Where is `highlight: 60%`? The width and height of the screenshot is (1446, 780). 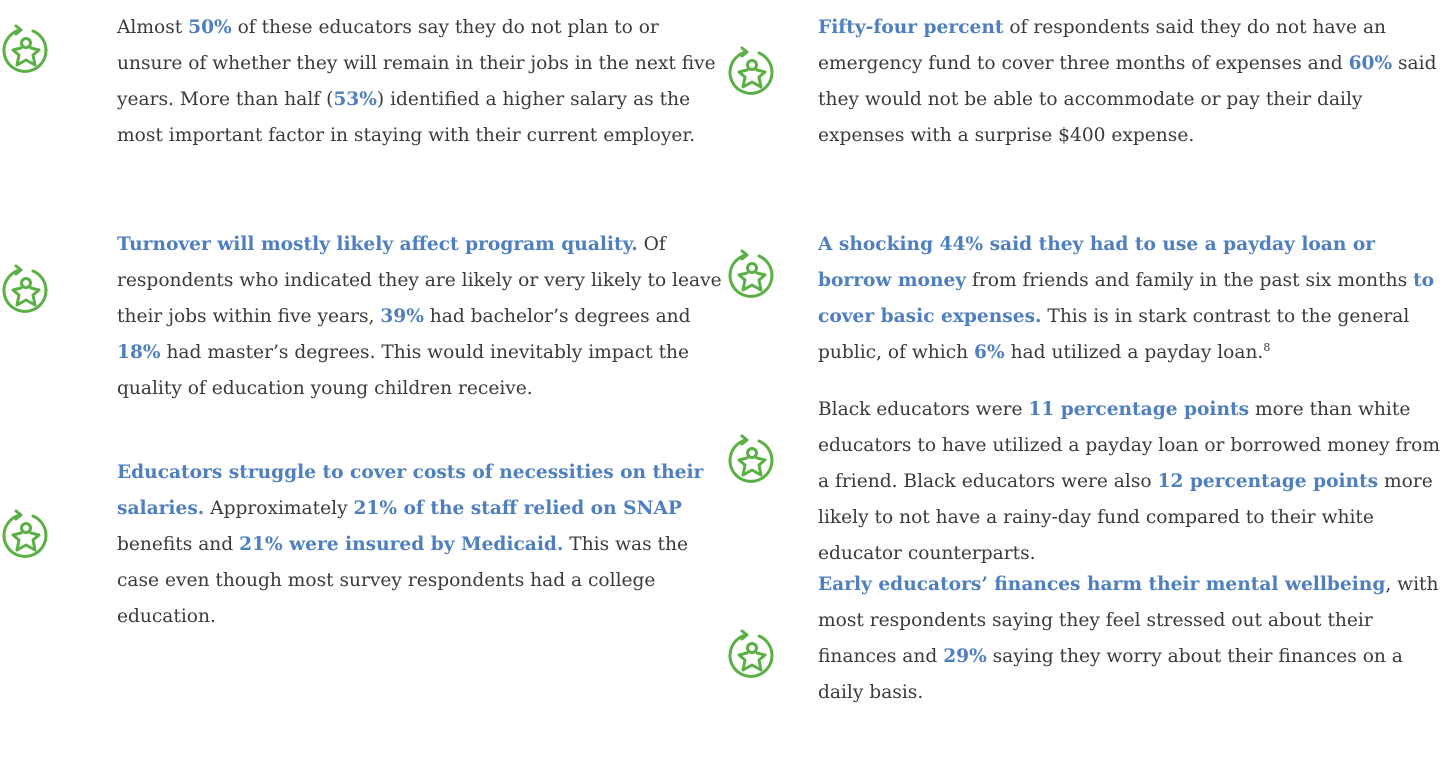 highlight: 60% is located at coordinates (1370, 63).